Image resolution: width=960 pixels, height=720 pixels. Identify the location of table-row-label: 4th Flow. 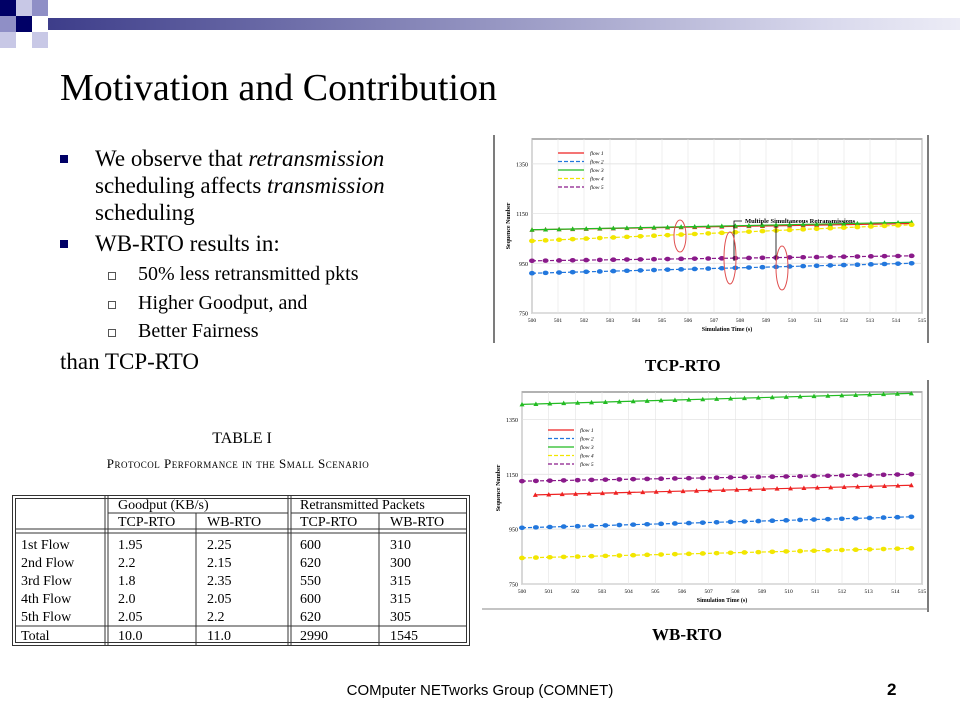
(46, 599).